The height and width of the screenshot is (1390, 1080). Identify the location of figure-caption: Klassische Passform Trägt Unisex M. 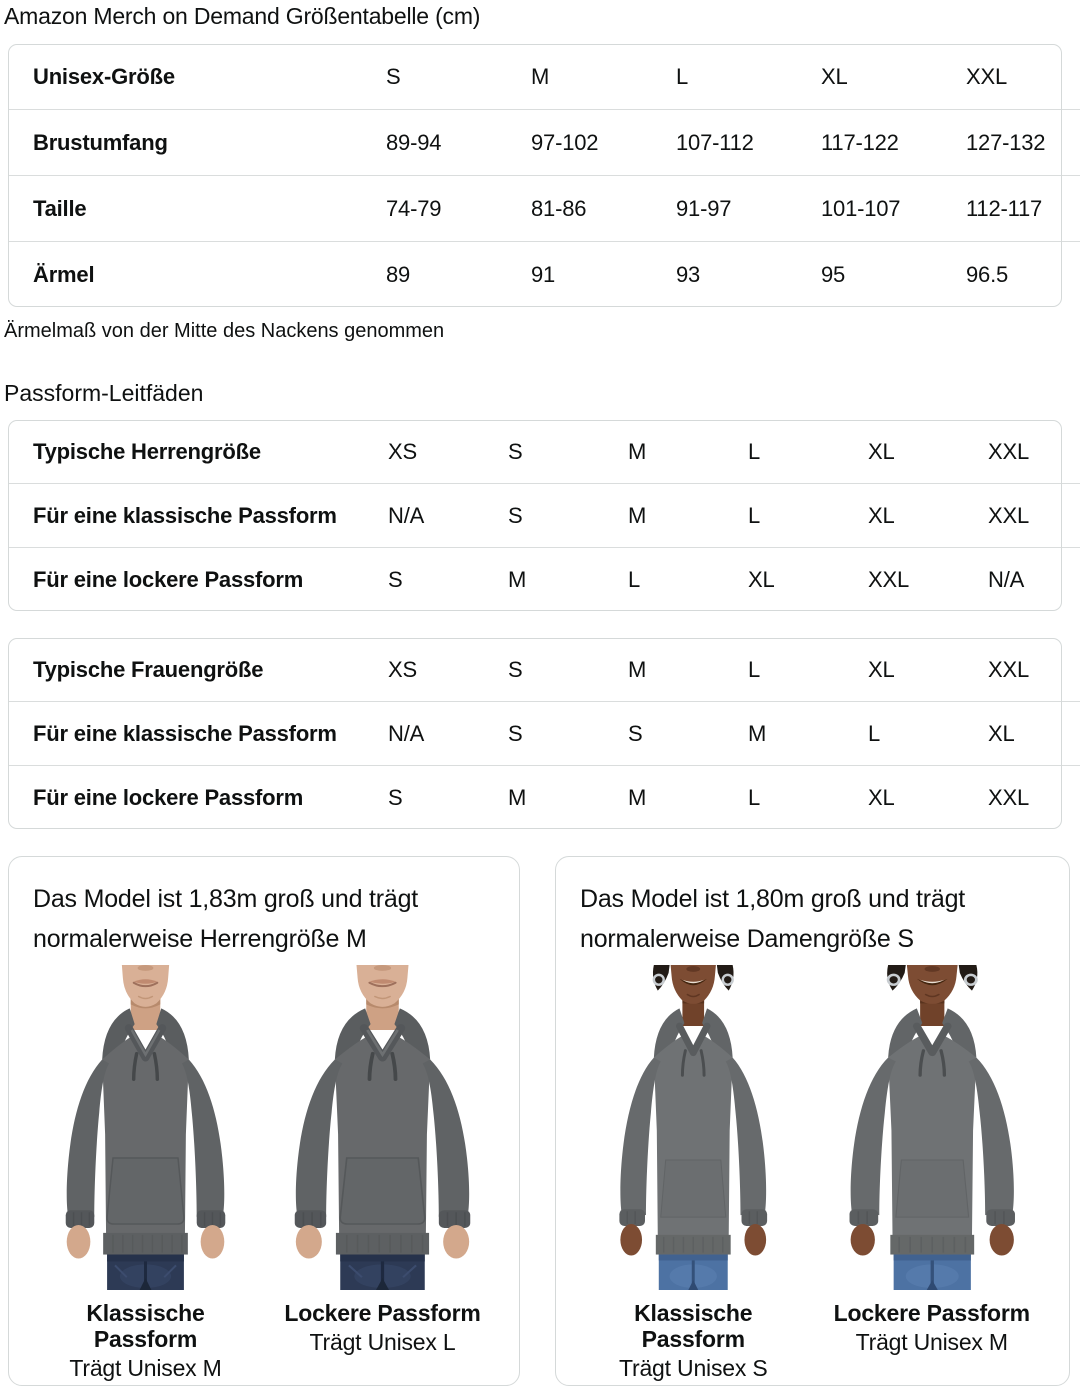
(145, 1342).